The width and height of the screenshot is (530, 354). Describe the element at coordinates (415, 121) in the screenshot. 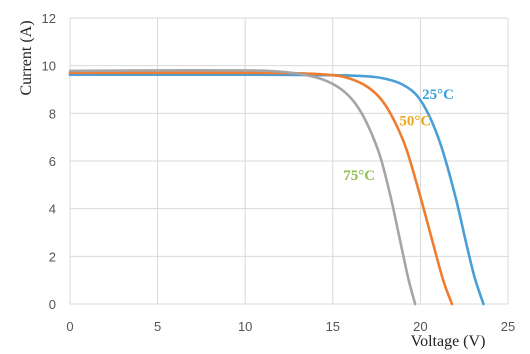

I see `series-label-2: 50°C` at that location.